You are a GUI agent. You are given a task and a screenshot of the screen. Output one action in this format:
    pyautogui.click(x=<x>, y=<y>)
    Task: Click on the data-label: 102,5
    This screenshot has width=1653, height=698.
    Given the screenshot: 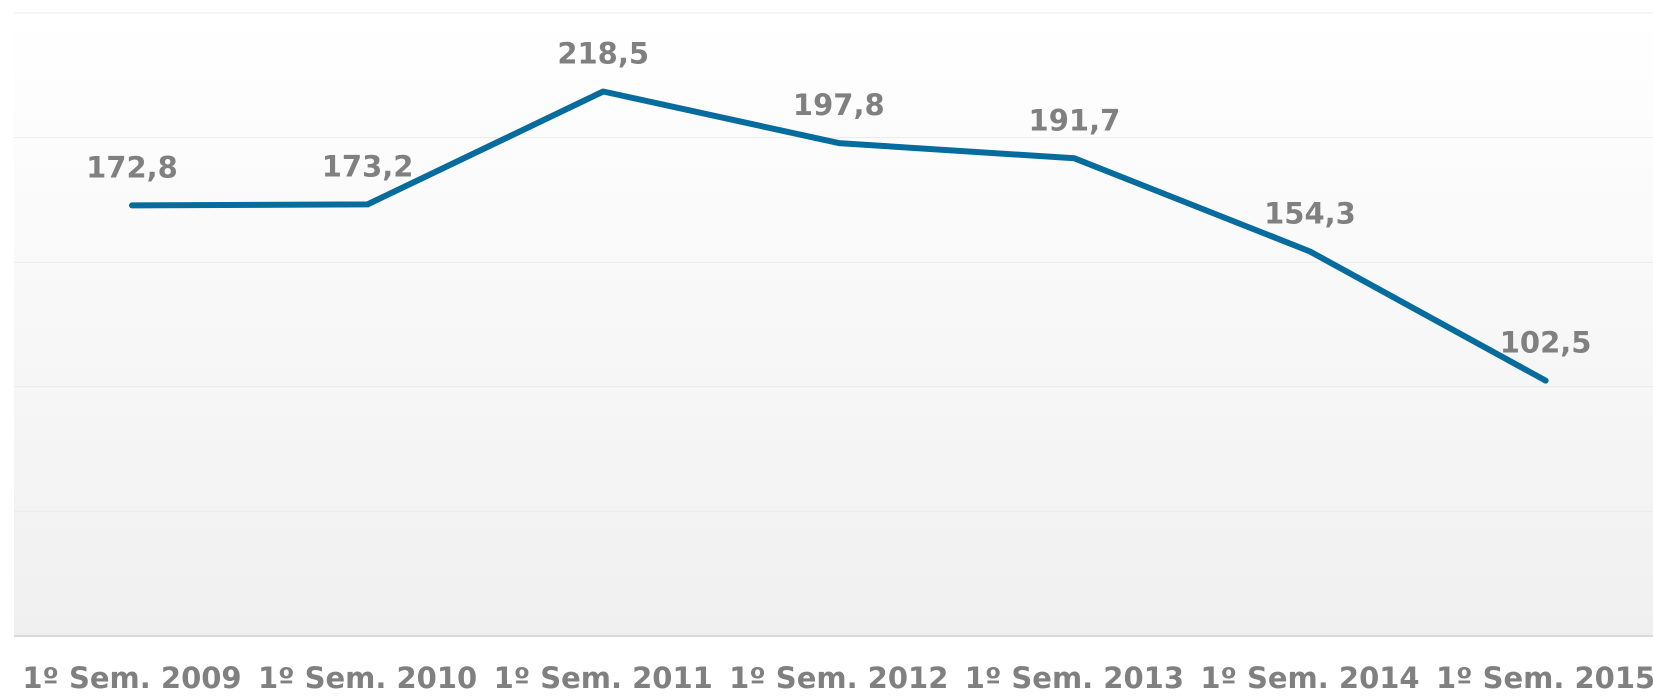 What is the action you would take?
    pyautogui.click(x=1546, y=343)
    